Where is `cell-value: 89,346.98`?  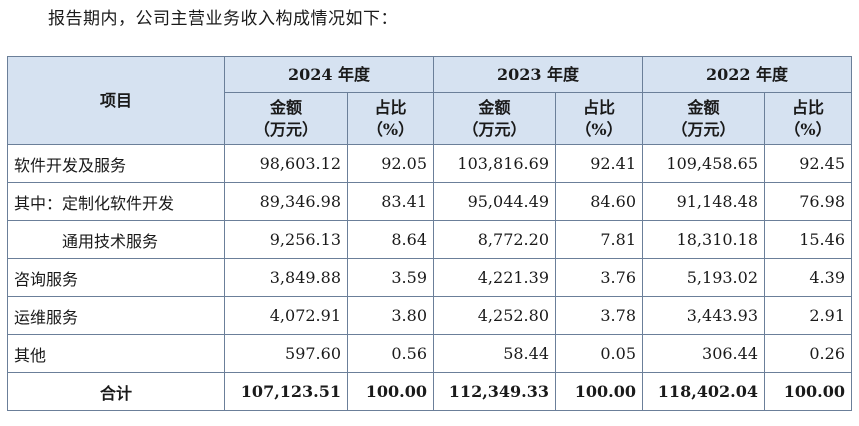 cell-value: 89,346.98 is located at coordinates (286, 201).